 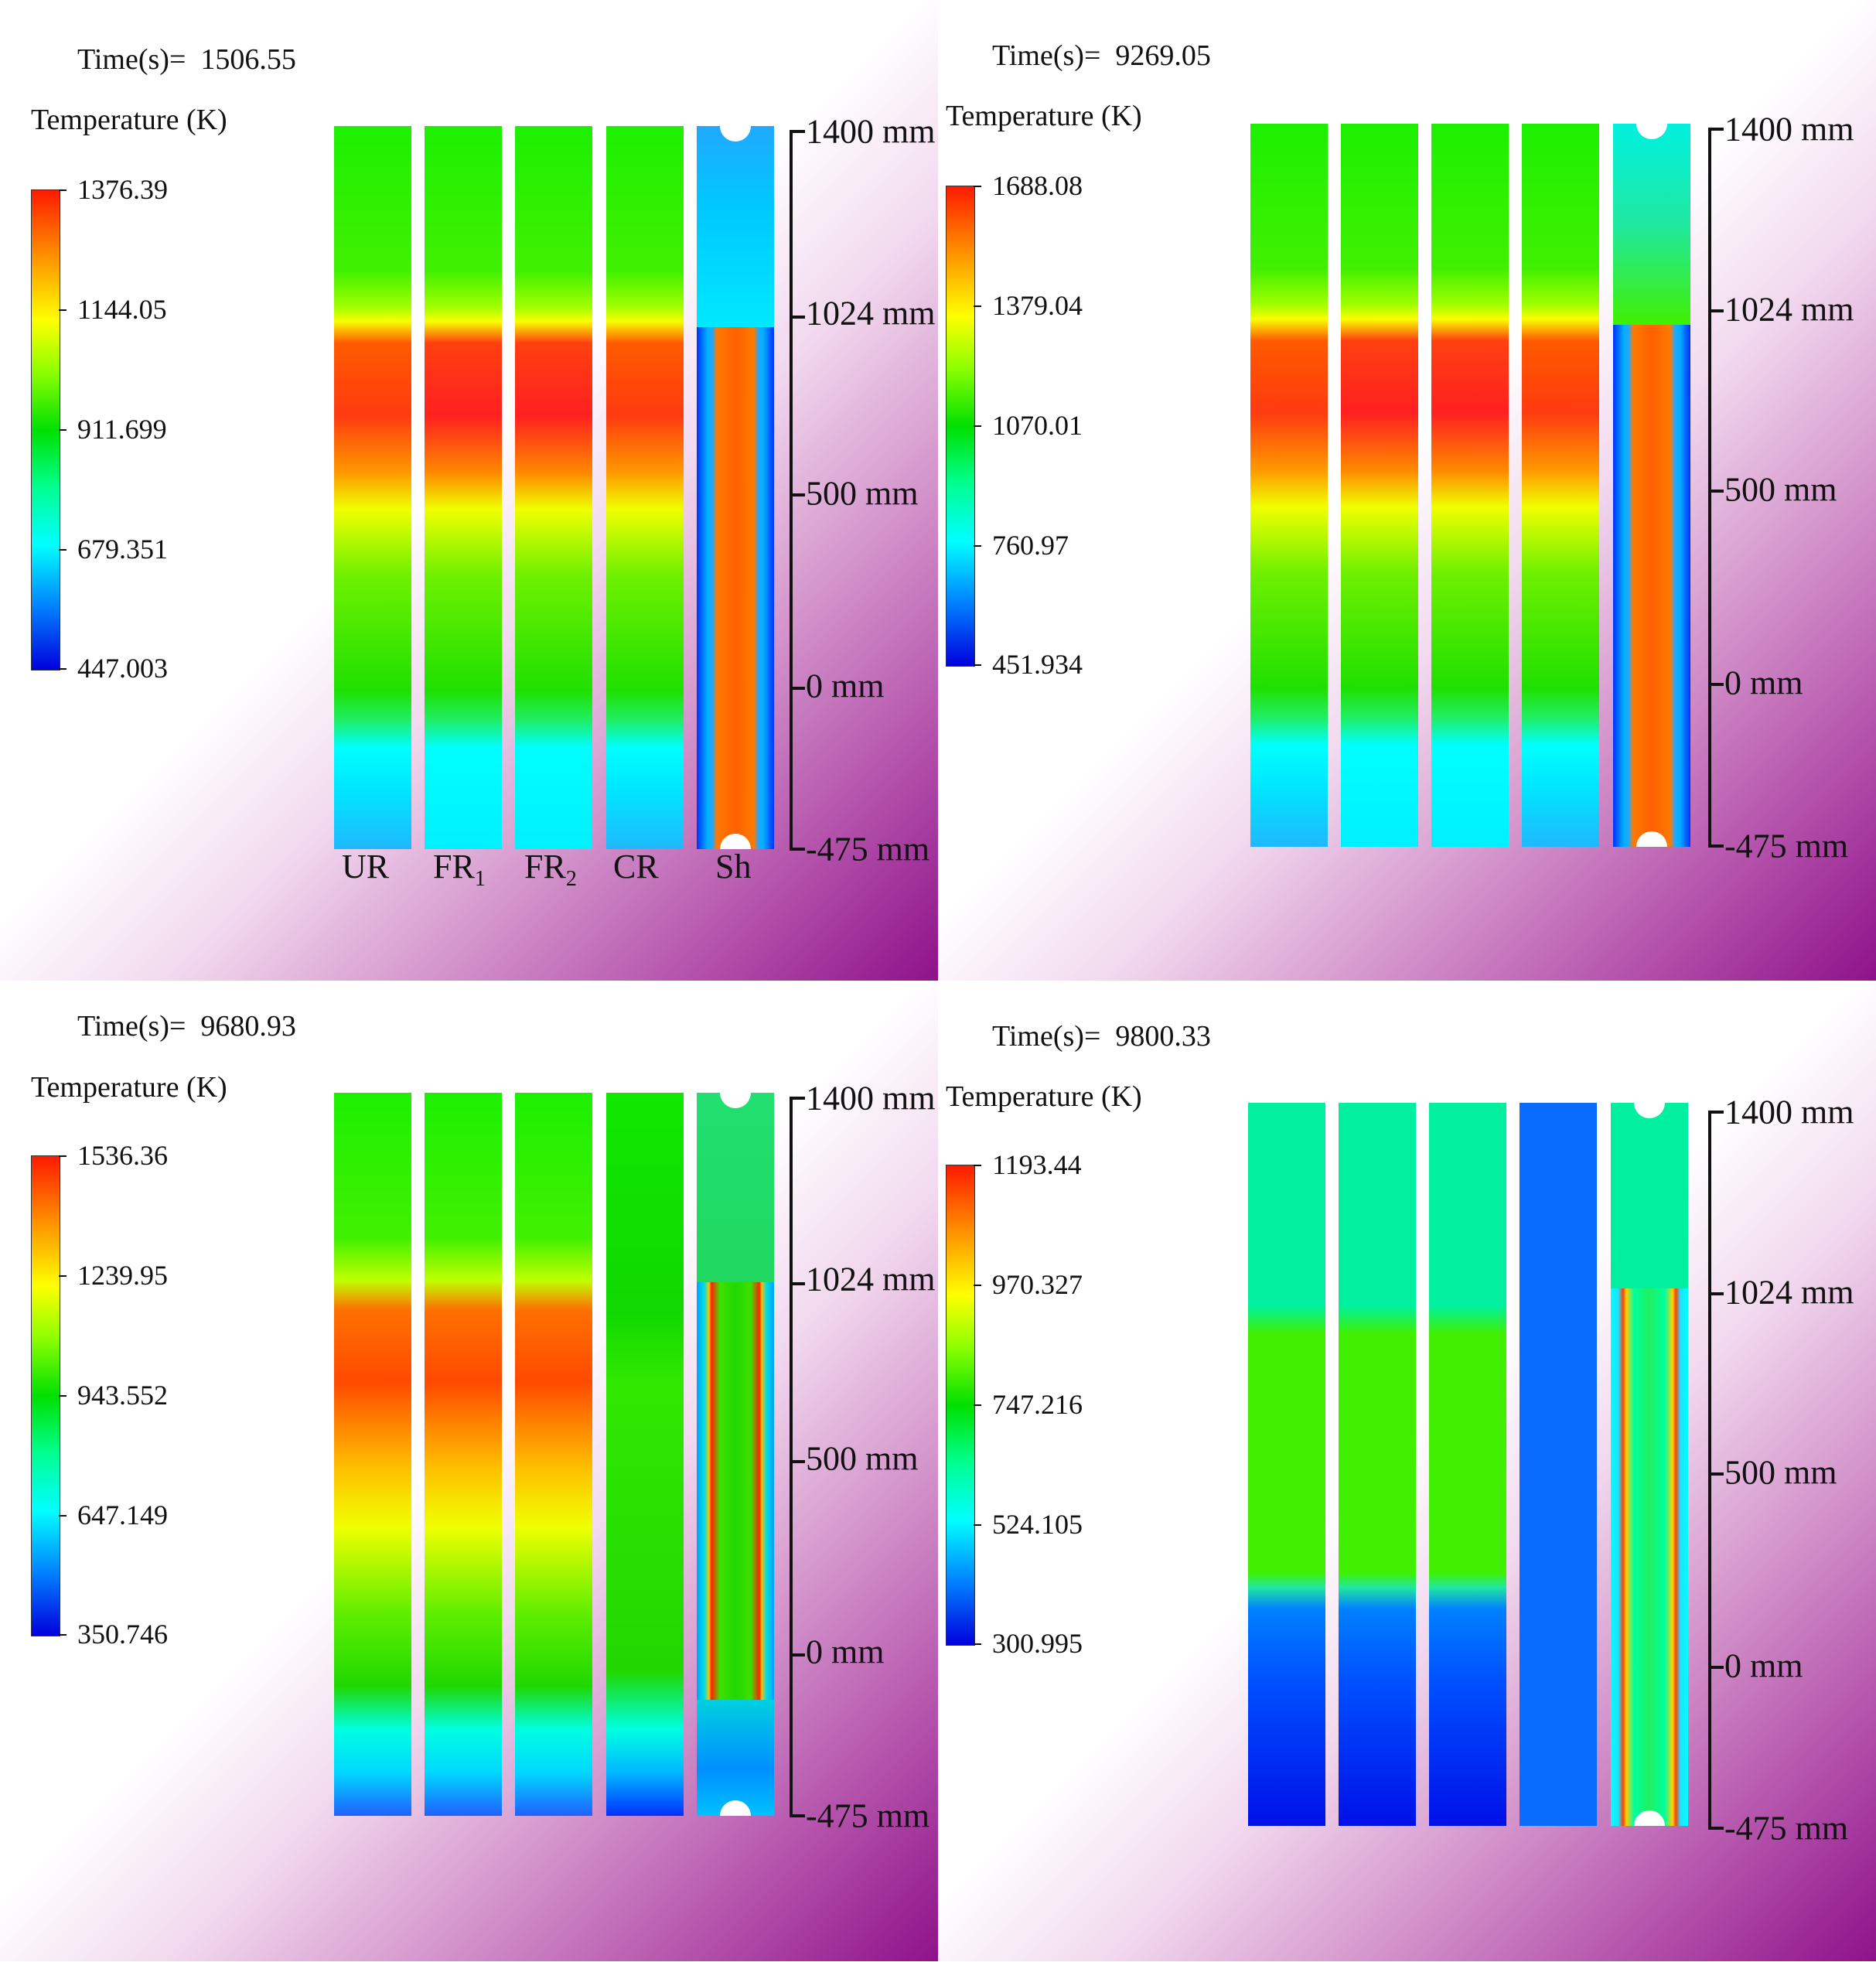 What do you see at coordinates (187, 60) in the screenshot?
I see `time-label: Time(s)= 1506.55` at bounding box center [187, 60].